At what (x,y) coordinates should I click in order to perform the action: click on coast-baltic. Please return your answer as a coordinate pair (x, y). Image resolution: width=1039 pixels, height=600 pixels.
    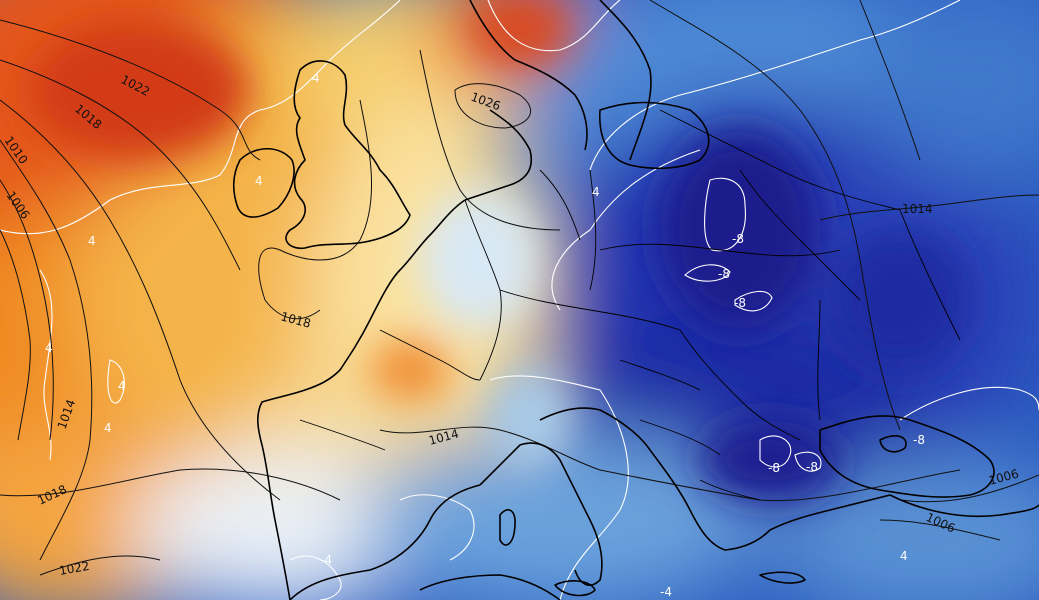
    Looking at the image, I should click on (654, 135).